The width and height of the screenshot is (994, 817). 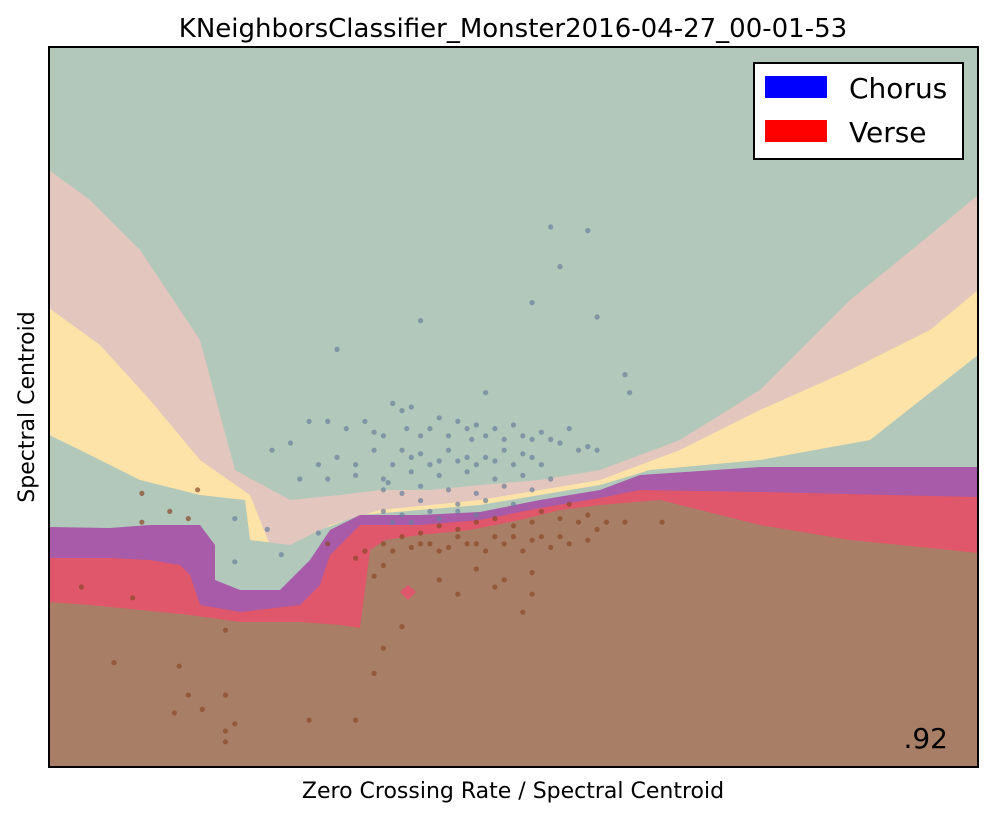 I want to click on x-axis-label: Zero Crossing Rate / Spectral Centroid, so click(x=513, y=791).